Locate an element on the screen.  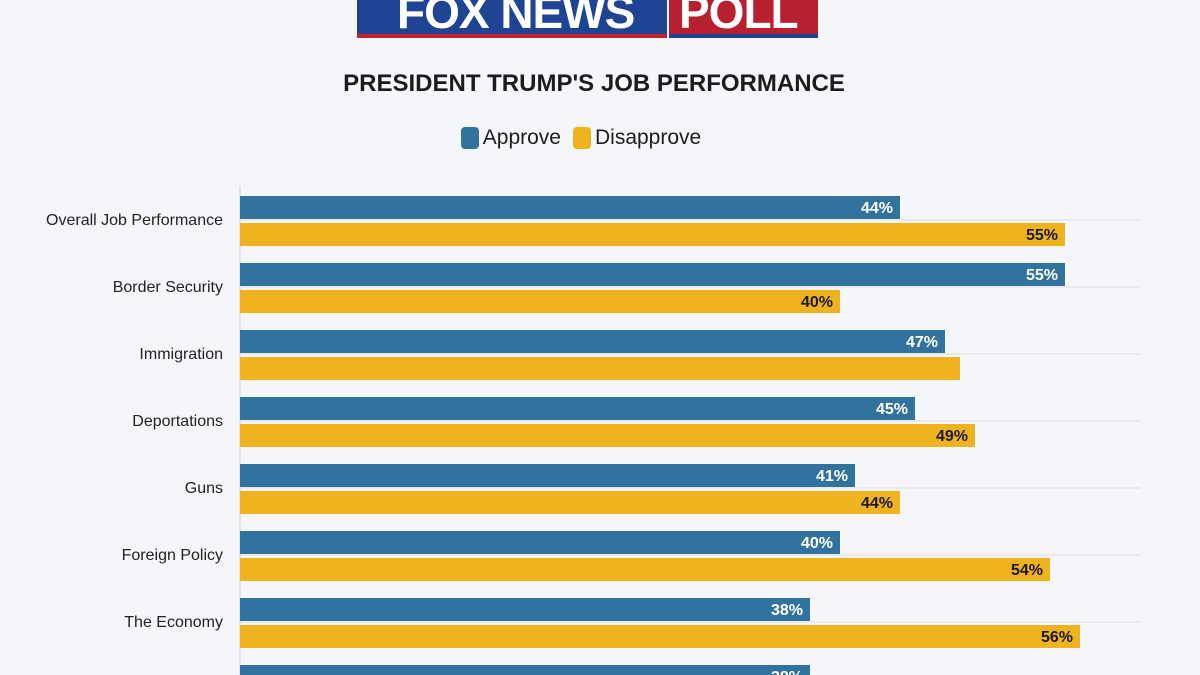
legend: Approve Disapprove is located at coordinates (581, 138).